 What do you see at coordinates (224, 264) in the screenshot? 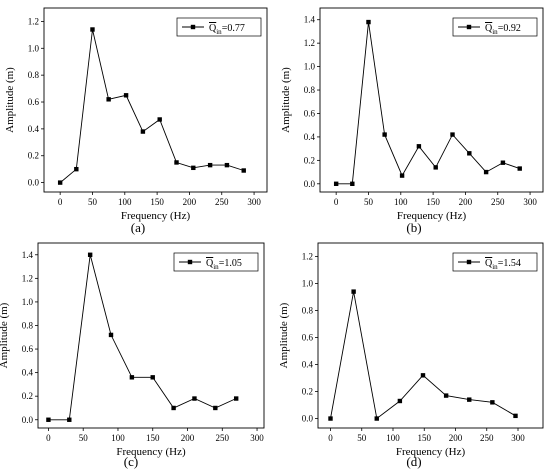
I see `legend-entry: Qin=1.05` at bounding box center [224, 264].